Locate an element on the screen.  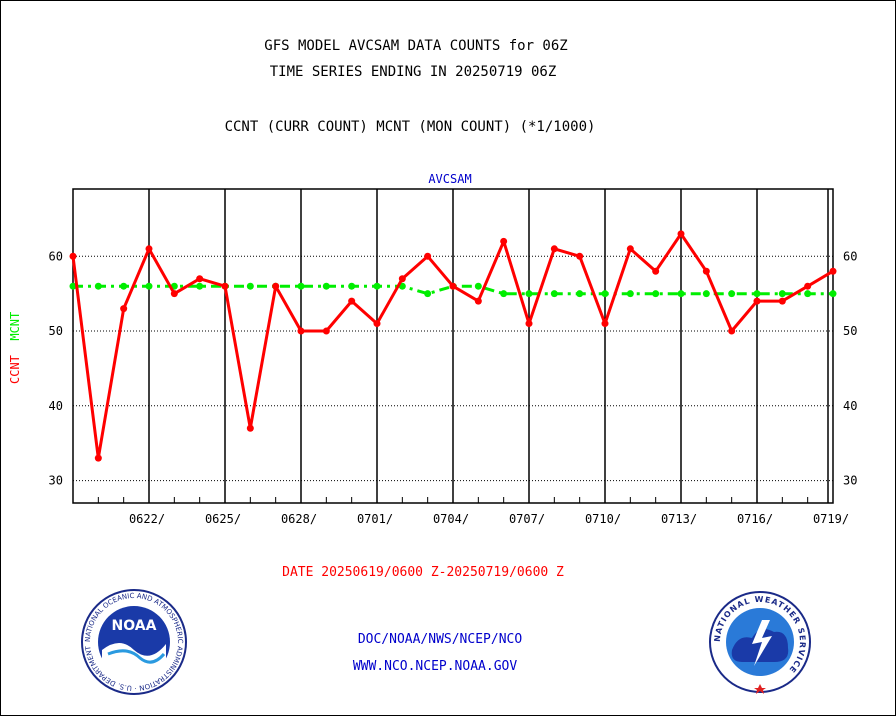
x-tick-label: 0628/ is located at coordinates (299, 519).